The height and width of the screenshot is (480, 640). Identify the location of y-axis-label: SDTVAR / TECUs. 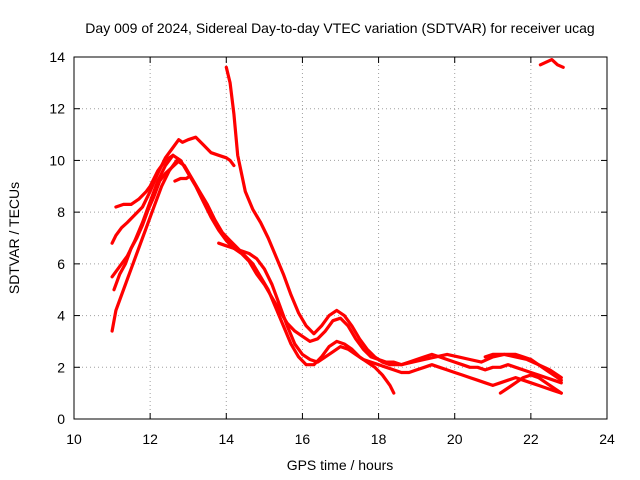
(14, 238).